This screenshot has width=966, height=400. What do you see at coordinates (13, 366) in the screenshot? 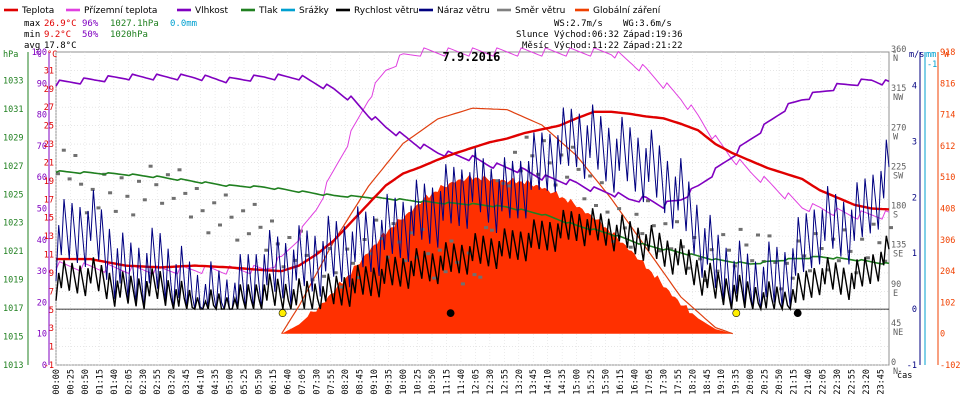
I see `axis-hpa-tick: 1013` at bounding box center [13, 366].